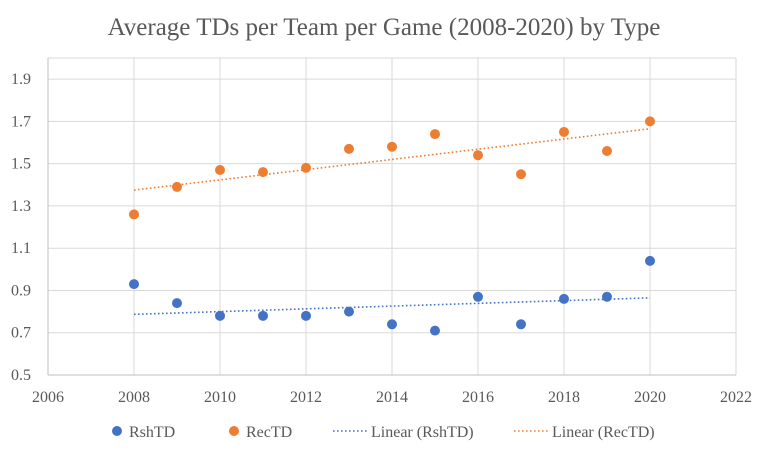  I want to click on x-tick-label: 2008, so click(134, 397).